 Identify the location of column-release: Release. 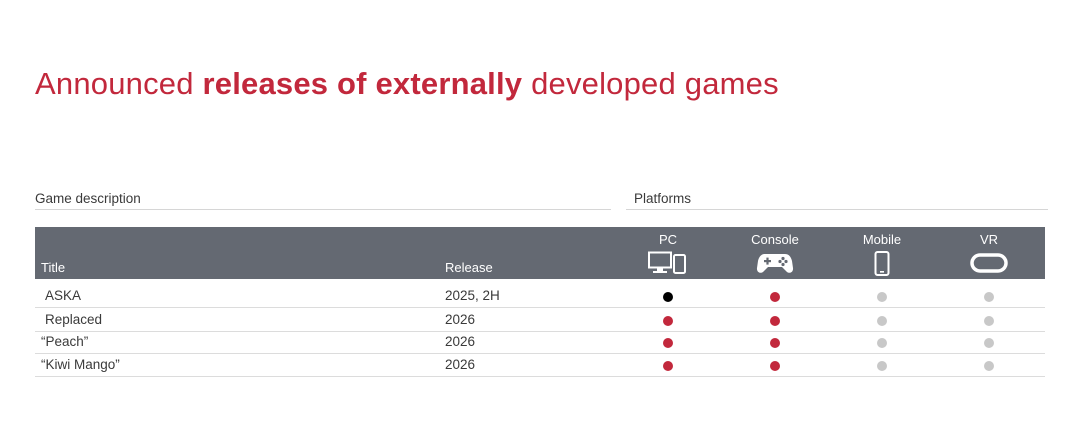
(469, 267).